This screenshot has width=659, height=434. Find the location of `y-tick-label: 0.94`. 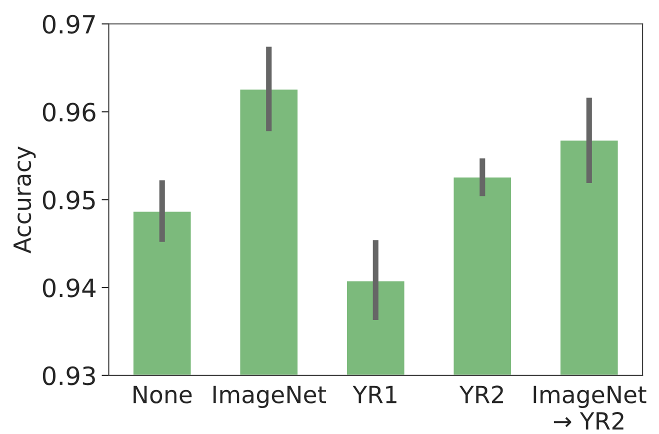

y-tick-label: 0.94 is located at coordinates (69, 288).